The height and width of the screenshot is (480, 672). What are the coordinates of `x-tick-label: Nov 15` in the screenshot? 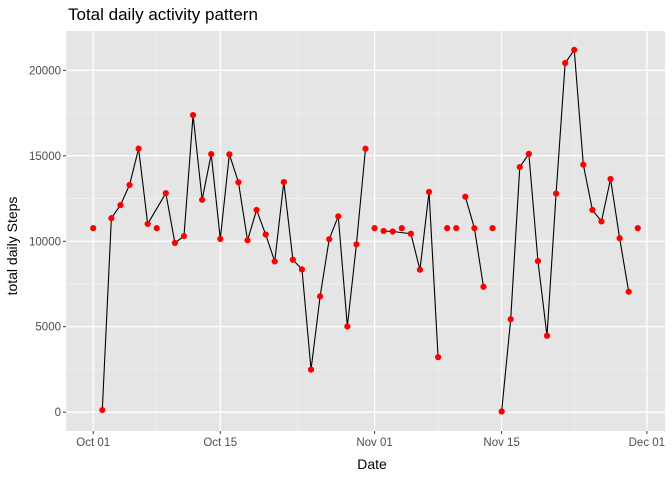 It's located at (501, 443).